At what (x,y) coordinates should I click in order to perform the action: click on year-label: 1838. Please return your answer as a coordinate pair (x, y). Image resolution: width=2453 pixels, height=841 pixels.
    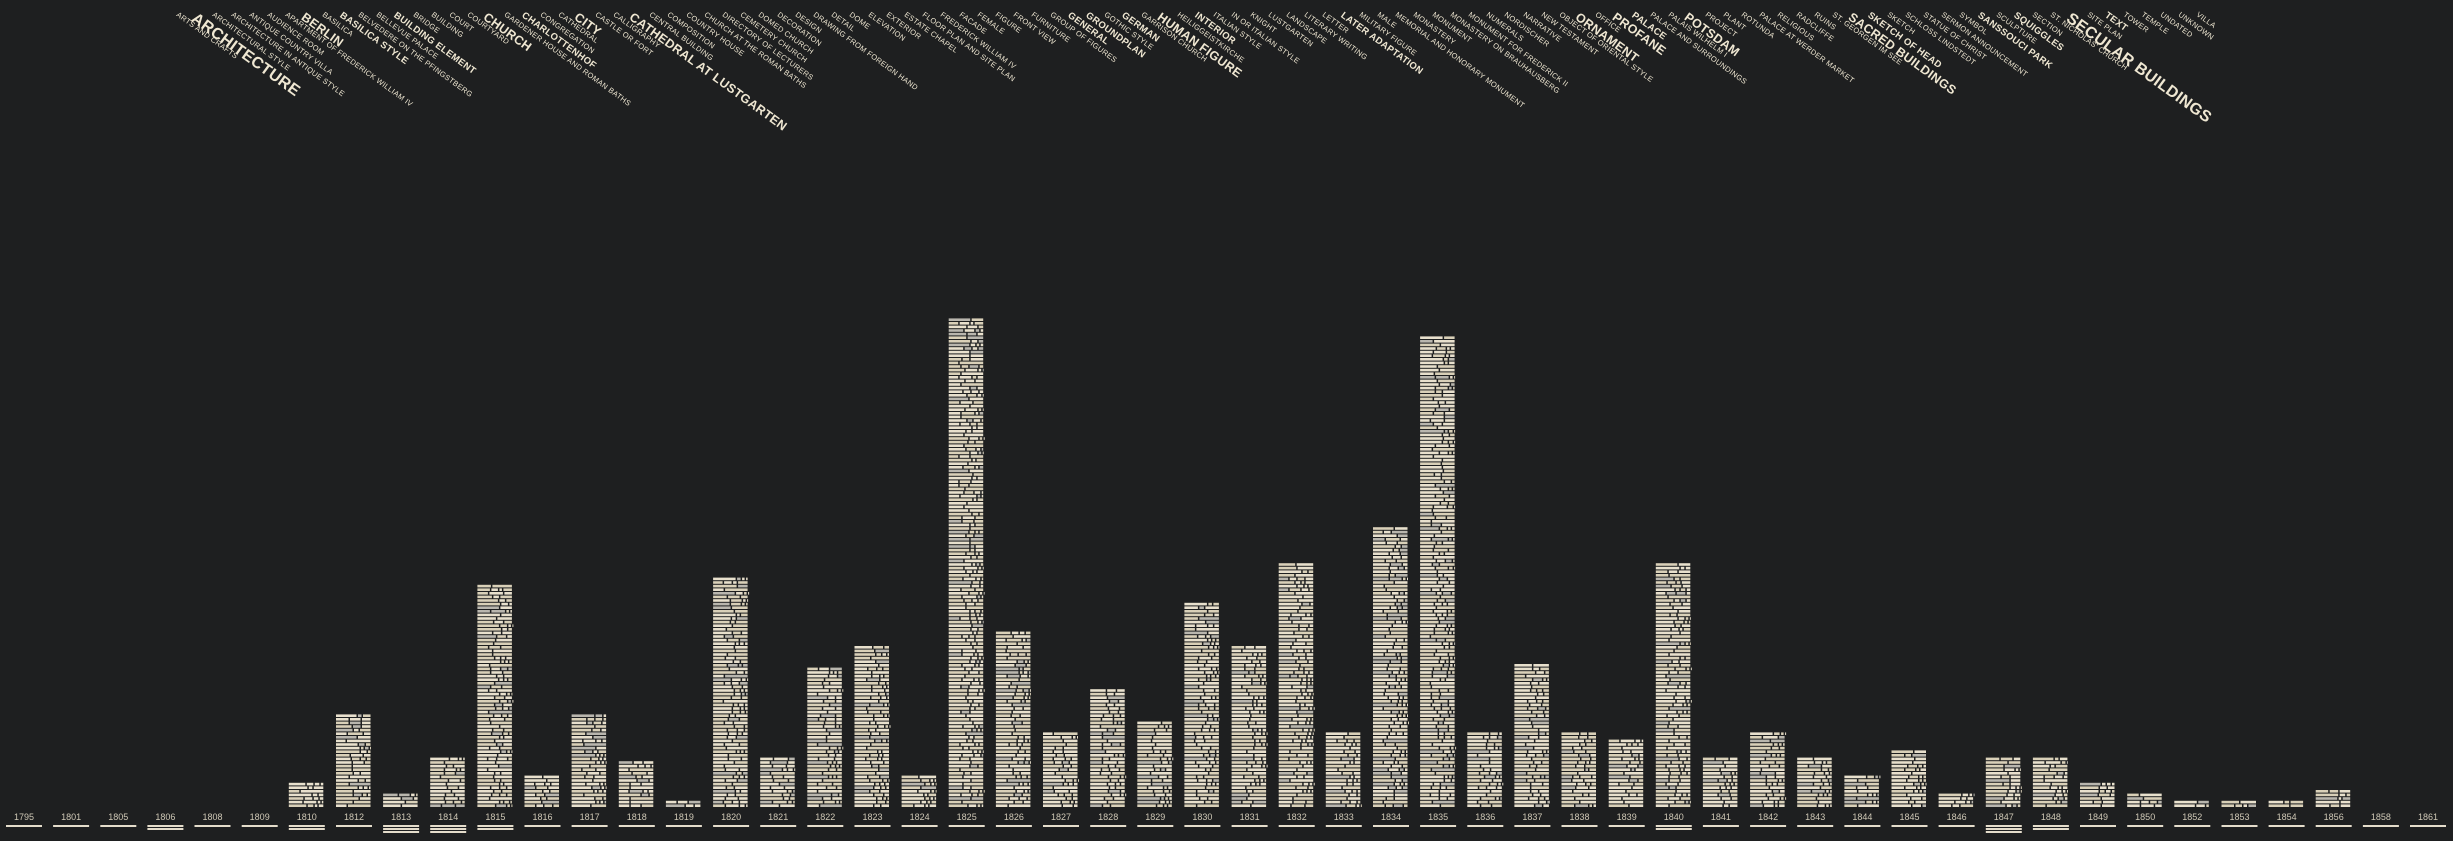
    Looking at the image, I should click on (1579, 817).